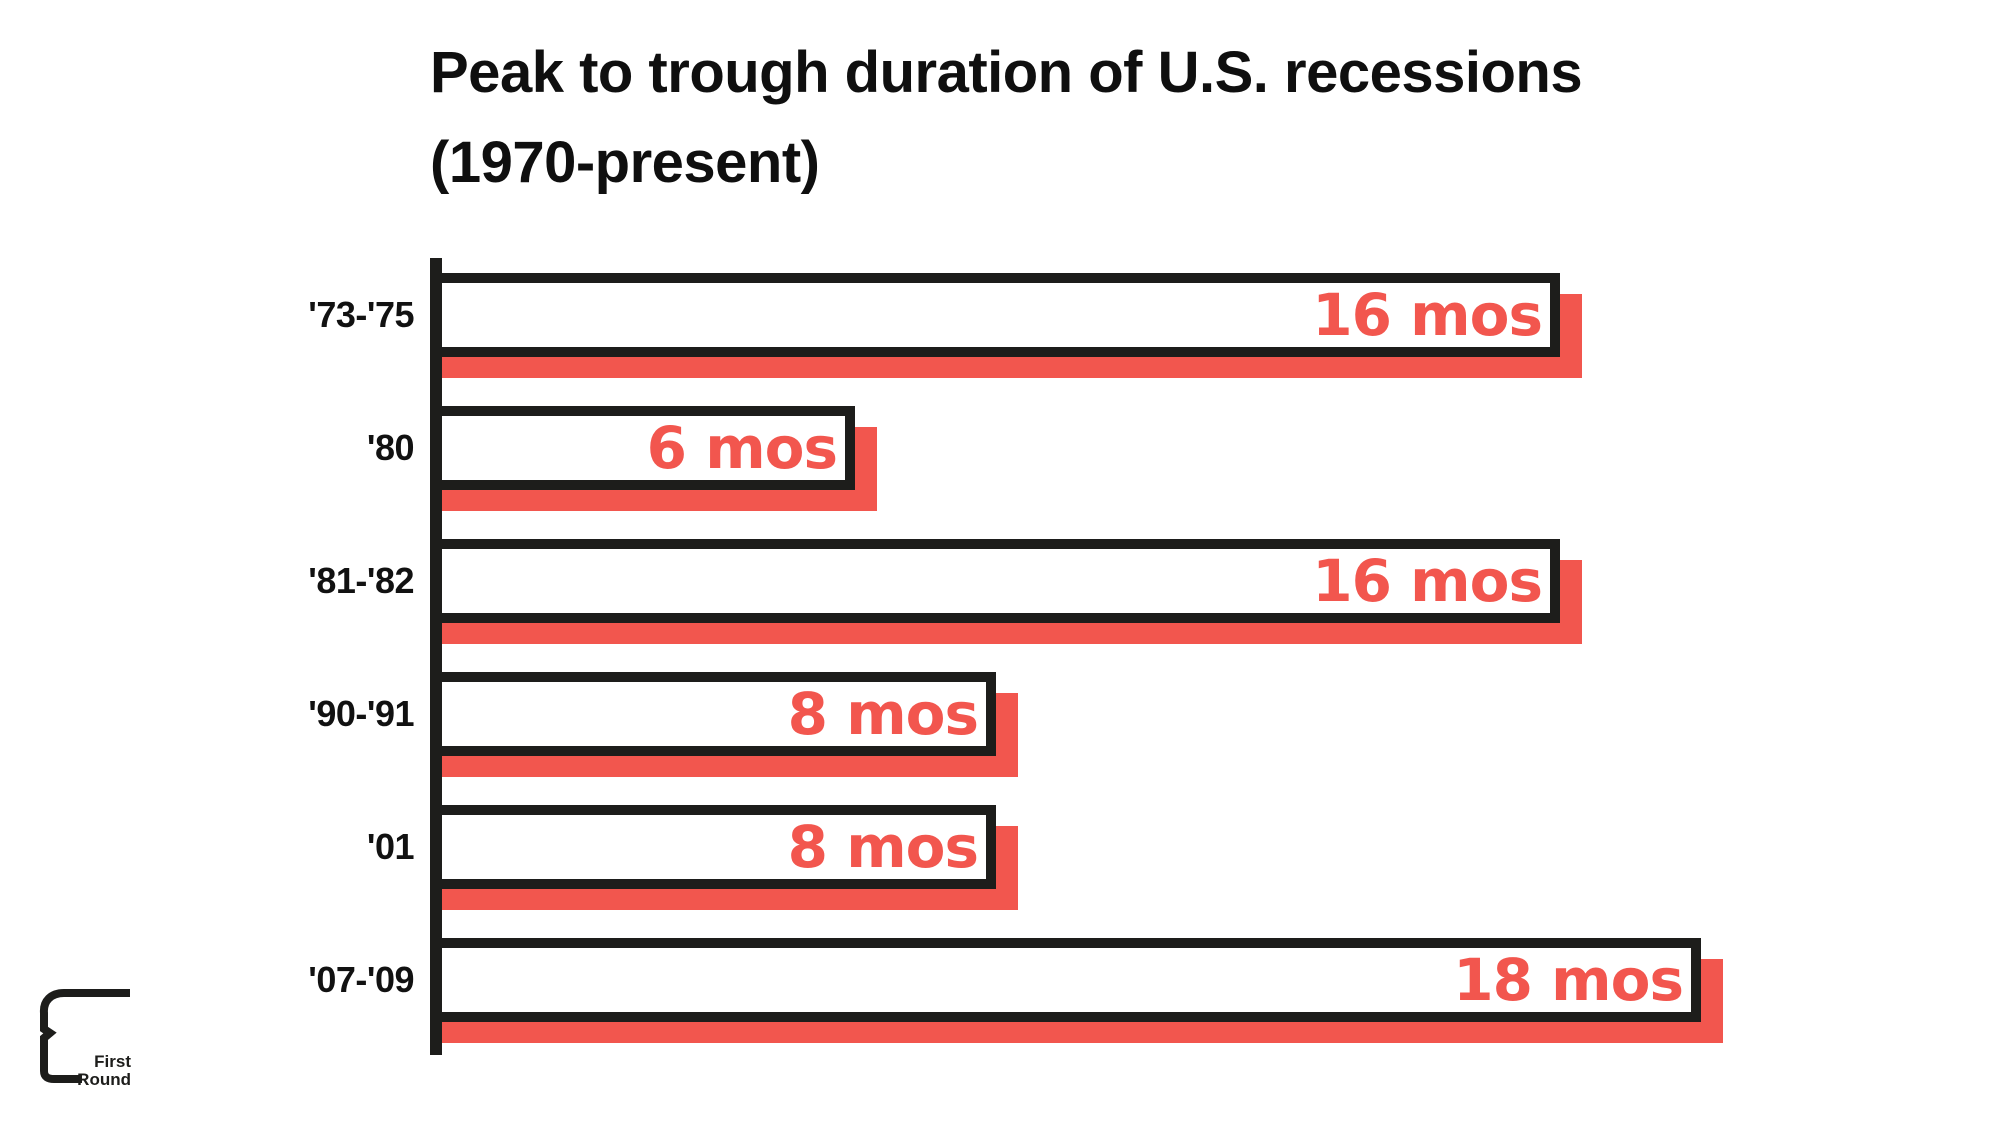 The height and width of the screenshot is (1125, 2000). Describe the element at coordinates (643, 448) in the screenshot. I see `bar: 6 mos` at that location.